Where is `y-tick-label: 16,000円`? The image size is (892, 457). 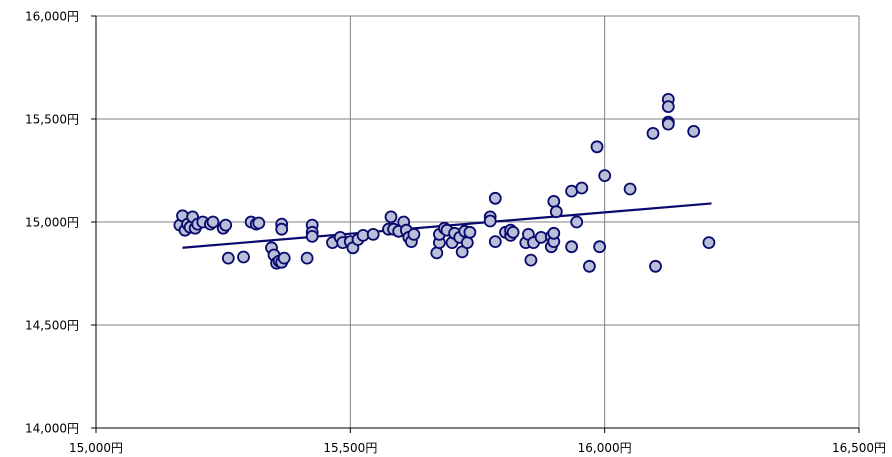 y-tick-label: 16,000円 is located at coordinates (52, 17).